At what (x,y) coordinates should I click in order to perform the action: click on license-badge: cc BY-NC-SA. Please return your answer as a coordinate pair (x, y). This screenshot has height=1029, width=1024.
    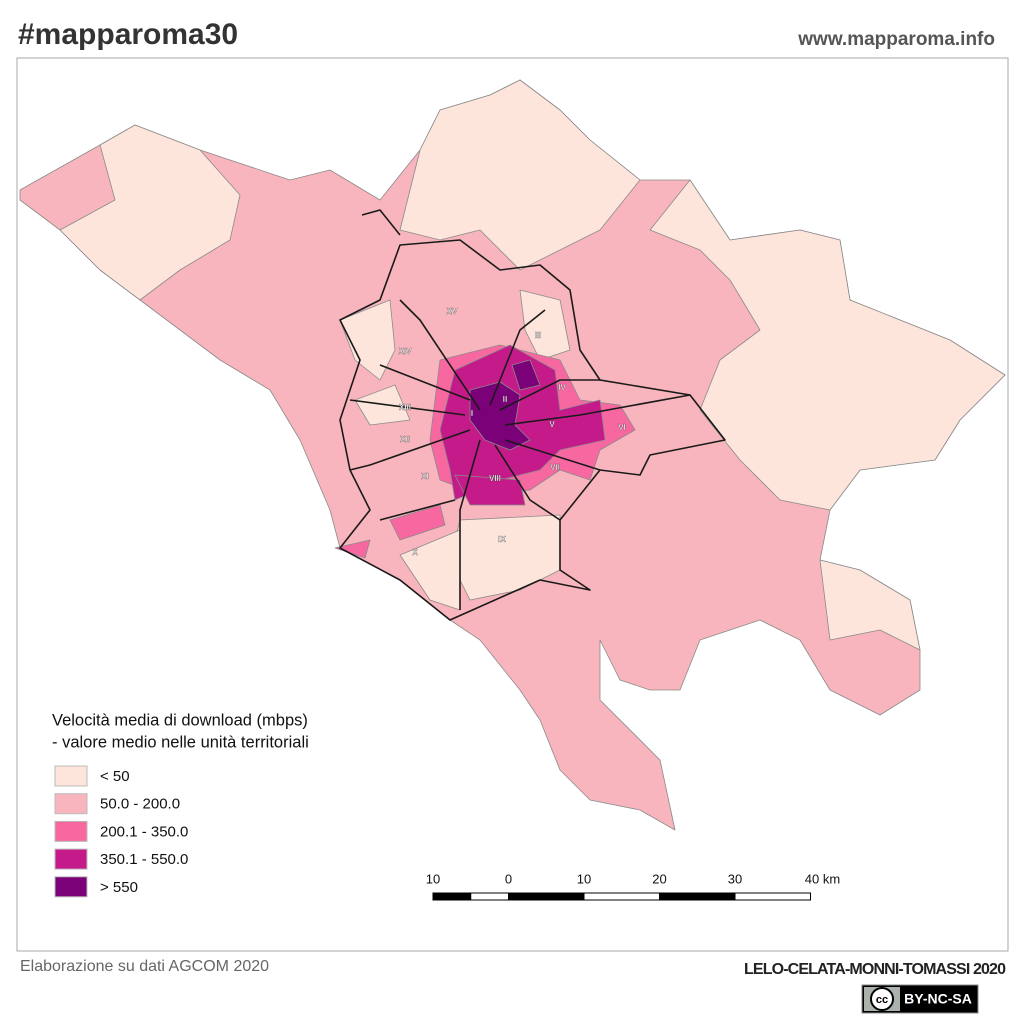
    Looking at the image, I should click on (920, 999).